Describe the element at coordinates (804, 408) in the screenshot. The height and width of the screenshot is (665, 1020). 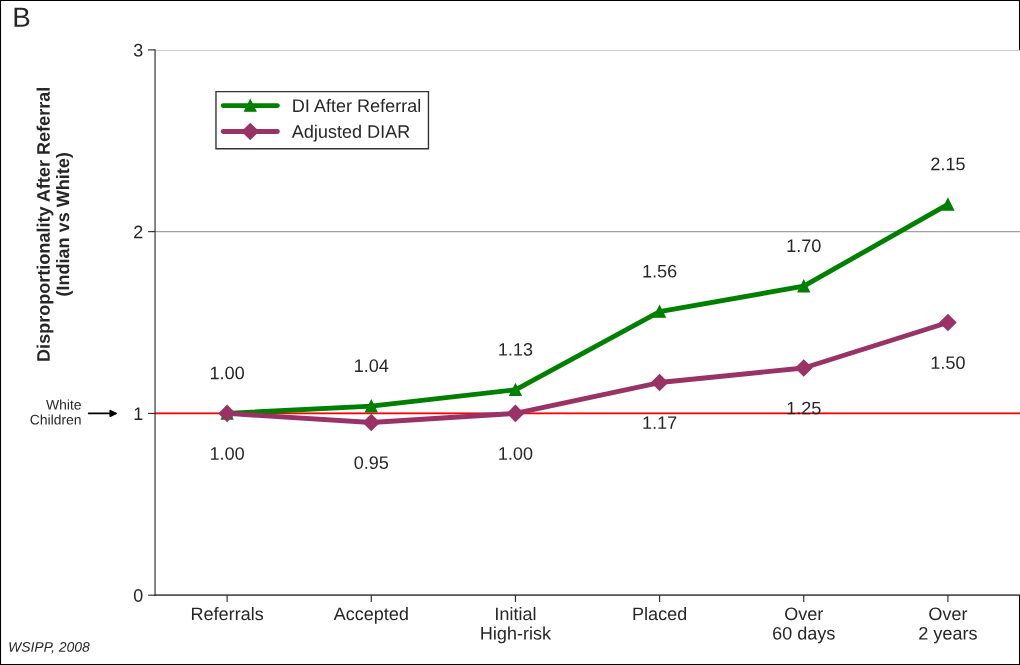
I see `data-label: 1.25` at that location.